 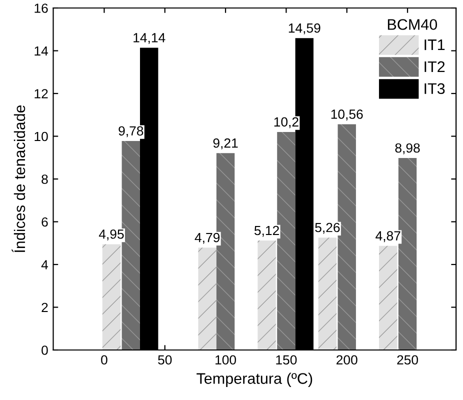 I want to click on y-tick-label: 12, so click(x=41, y=93).